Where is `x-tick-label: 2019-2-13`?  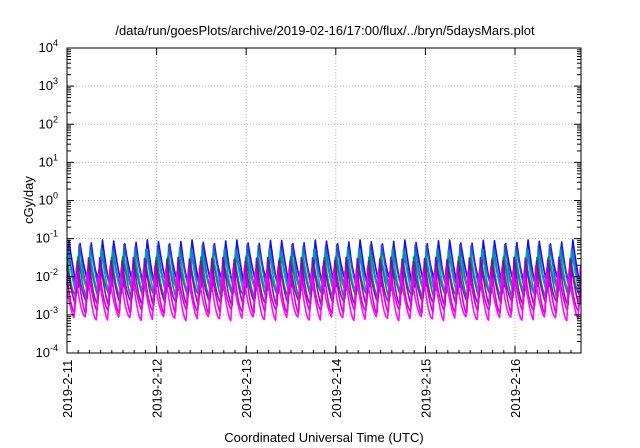
x-tick-label: 2019-2-13 is located at coordinates (246, 388).